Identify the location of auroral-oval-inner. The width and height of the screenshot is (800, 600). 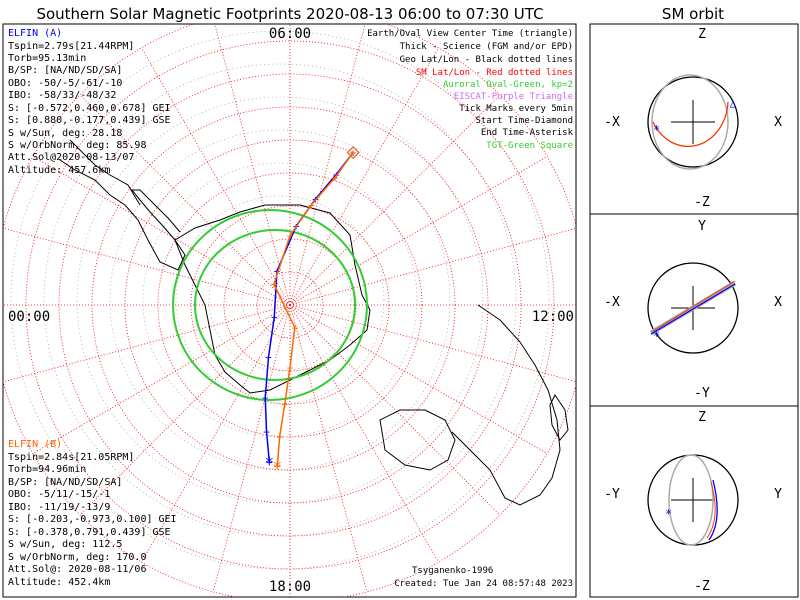
(275, 305).